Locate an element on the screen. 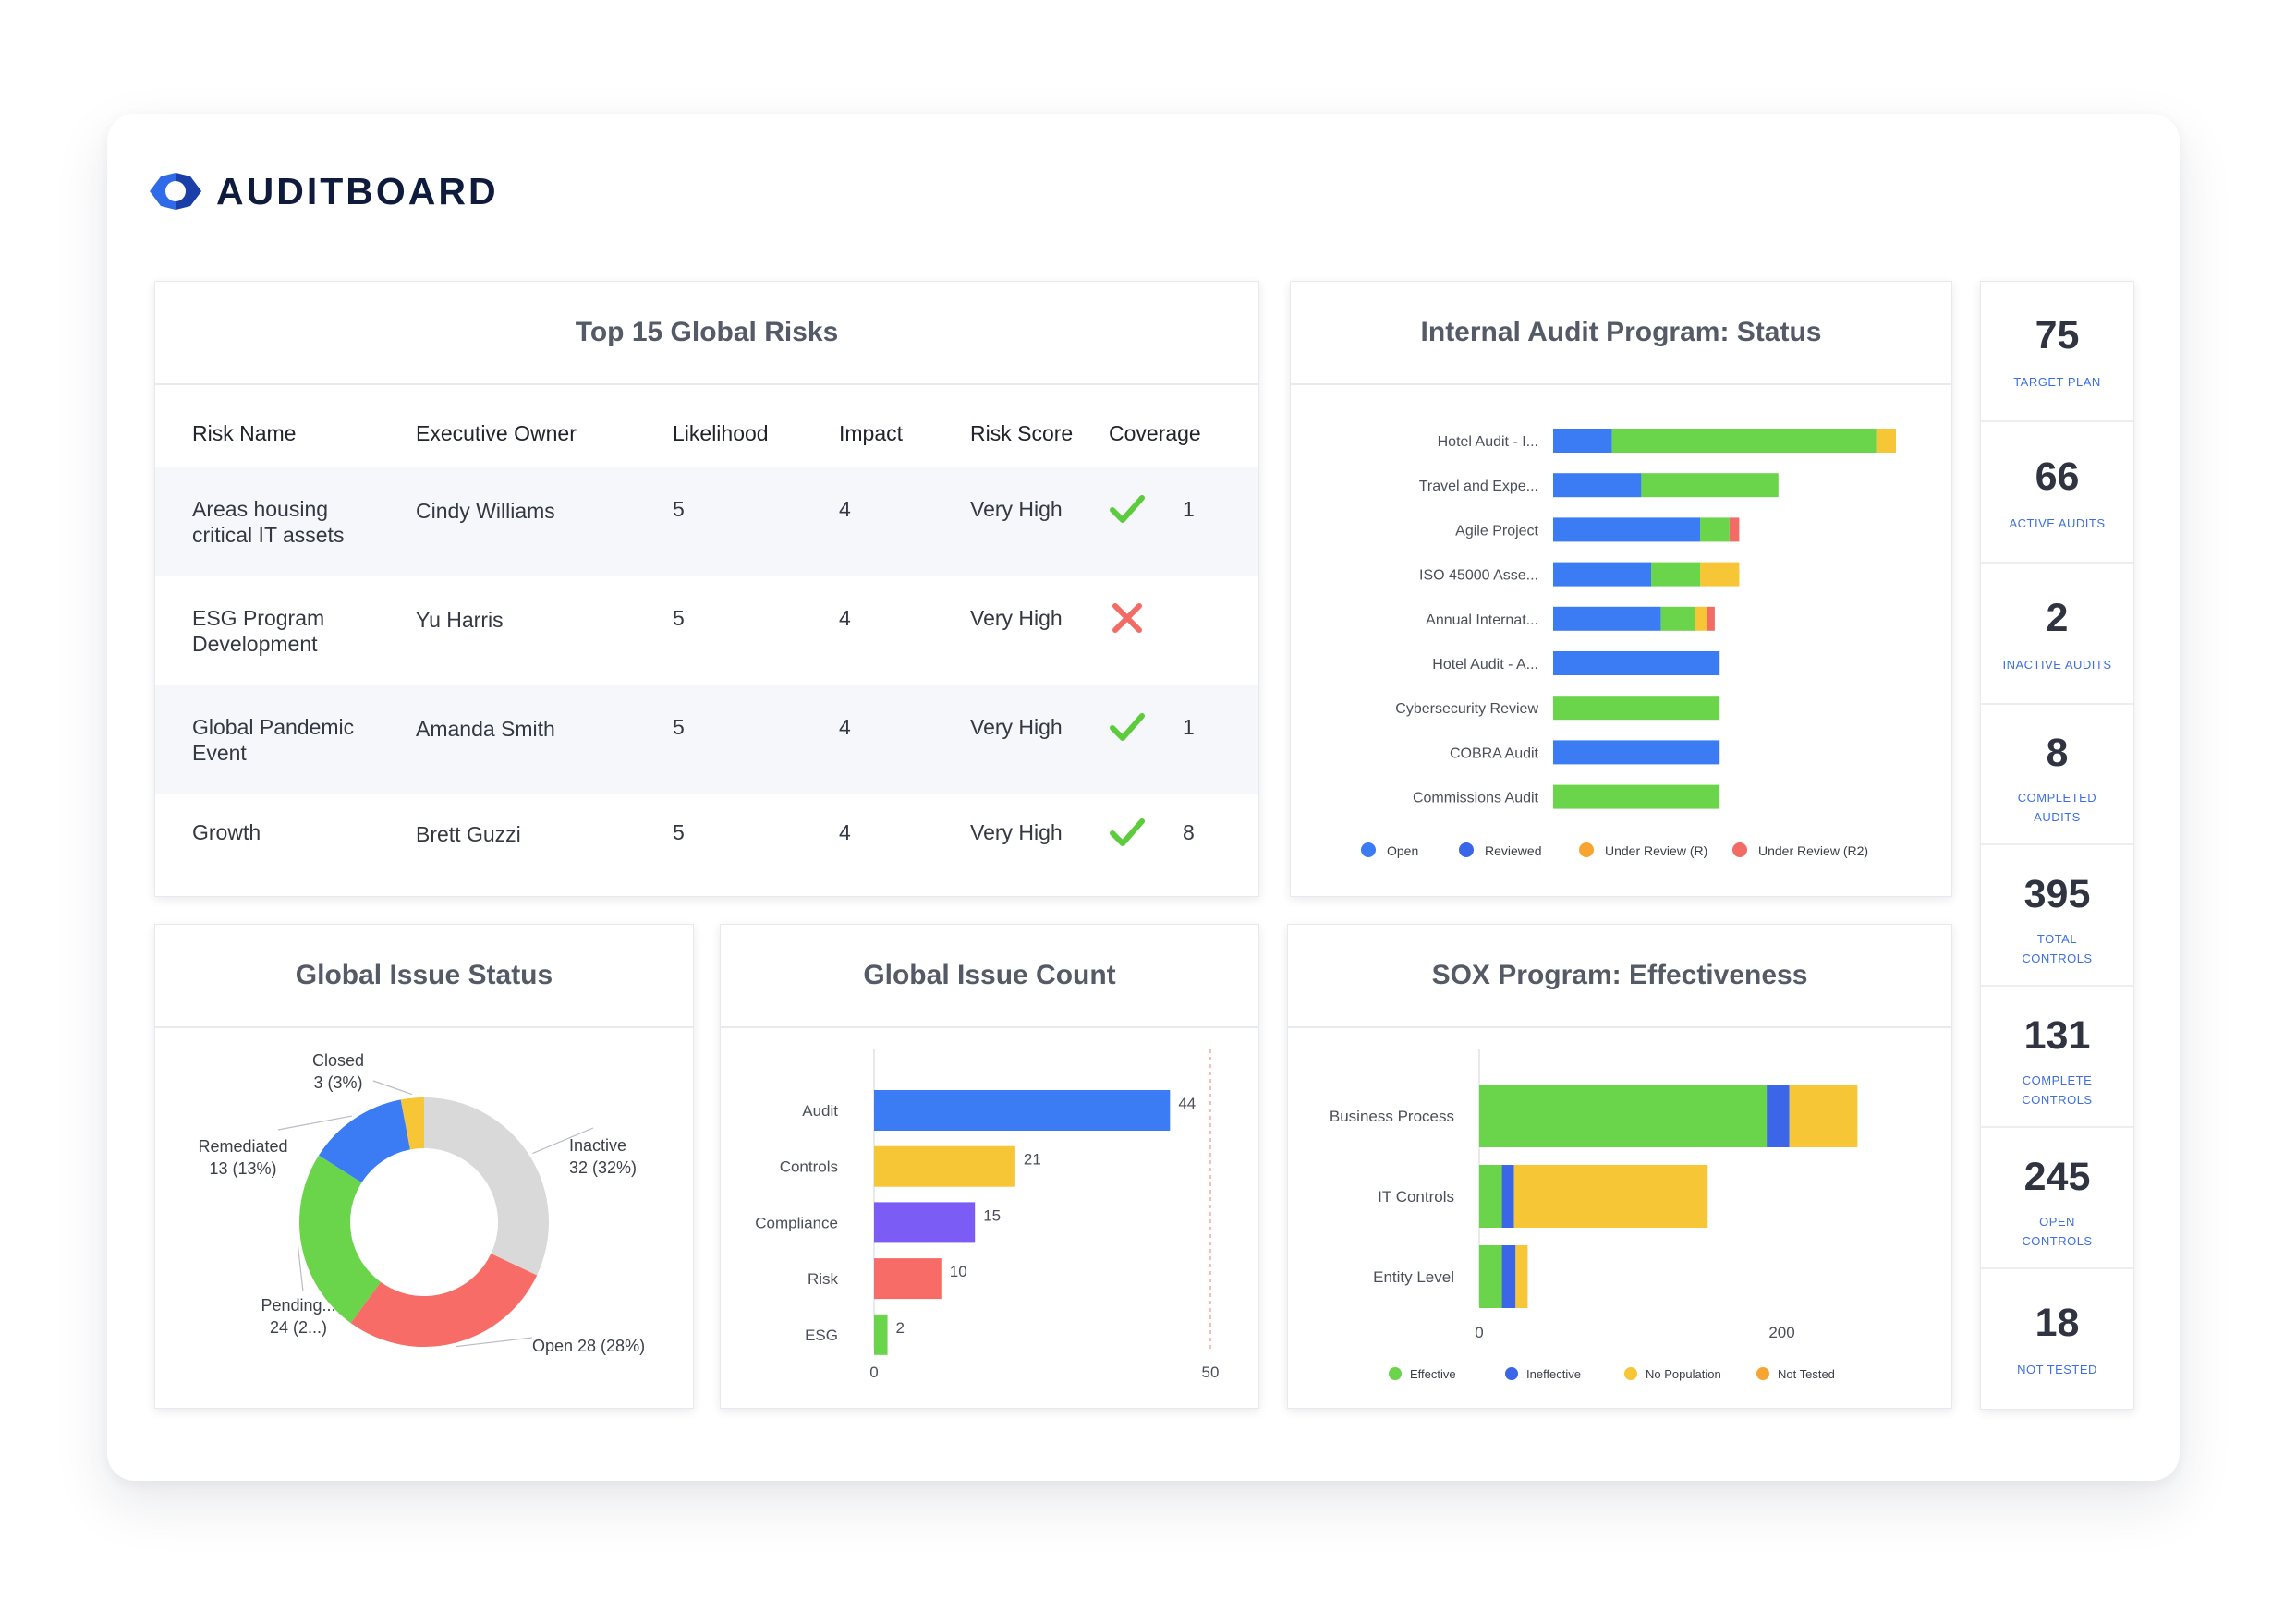 The width and height of the screenshot is (2284, 1624). risk-name: ESG Program Development is located at coordinates (258, 631).